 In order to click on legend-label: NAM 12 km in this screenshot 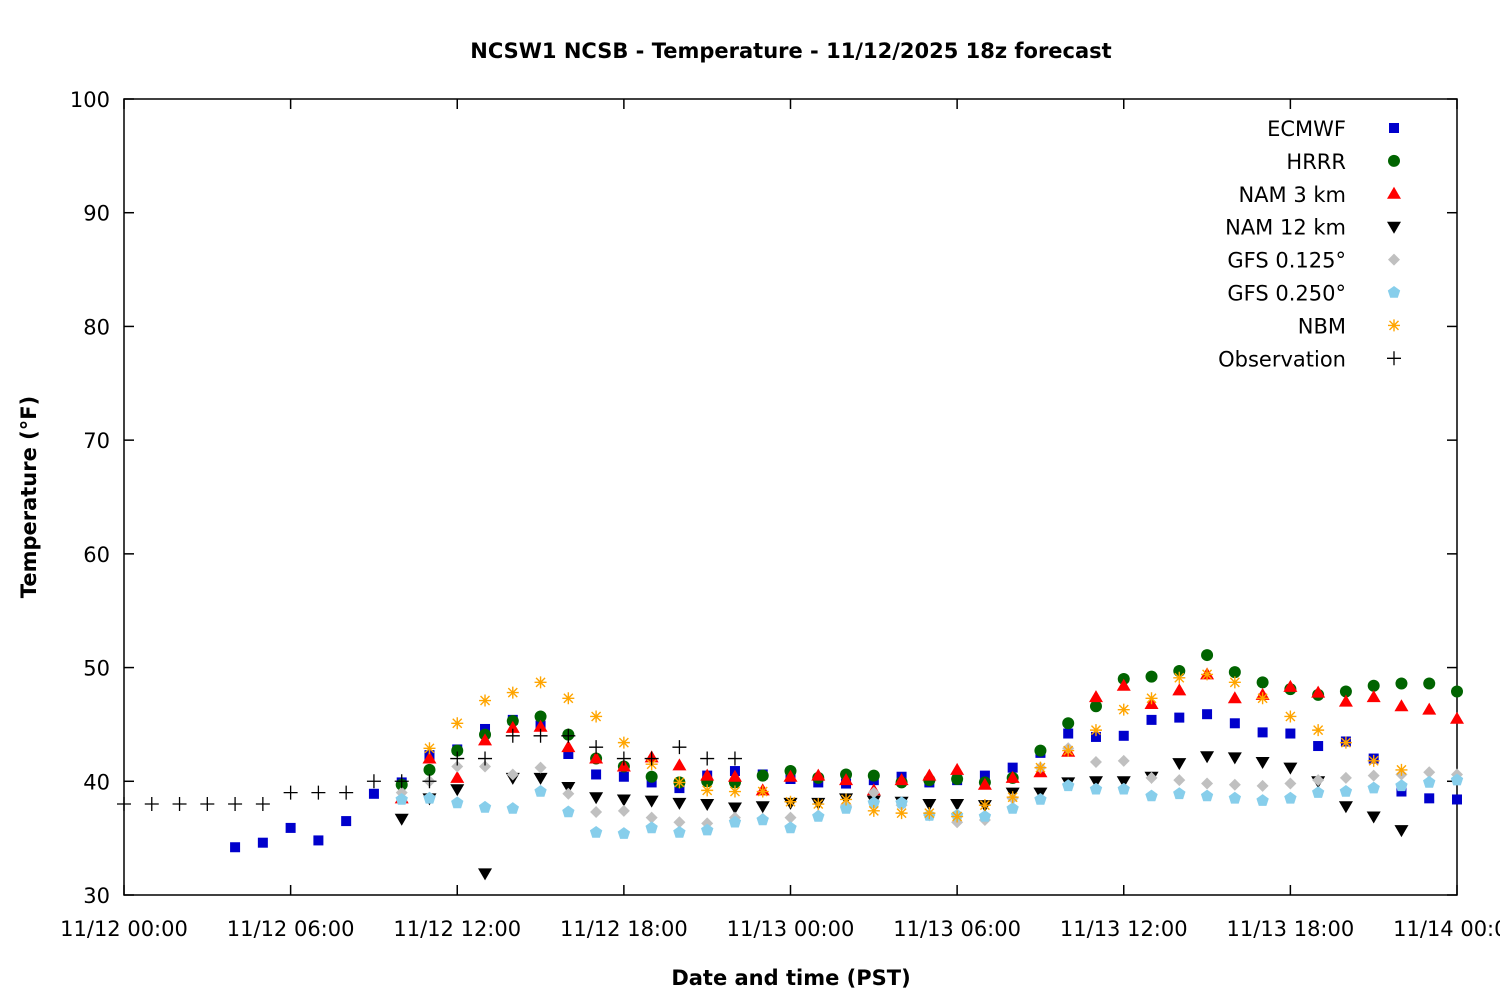, I will do `click(1285, 228)`.